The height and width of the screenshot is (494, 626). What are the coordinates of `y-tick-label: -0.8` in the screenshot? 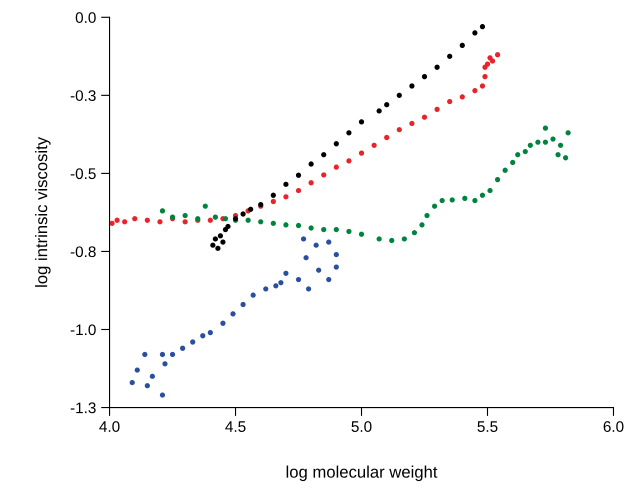 It's located at (83, 252).